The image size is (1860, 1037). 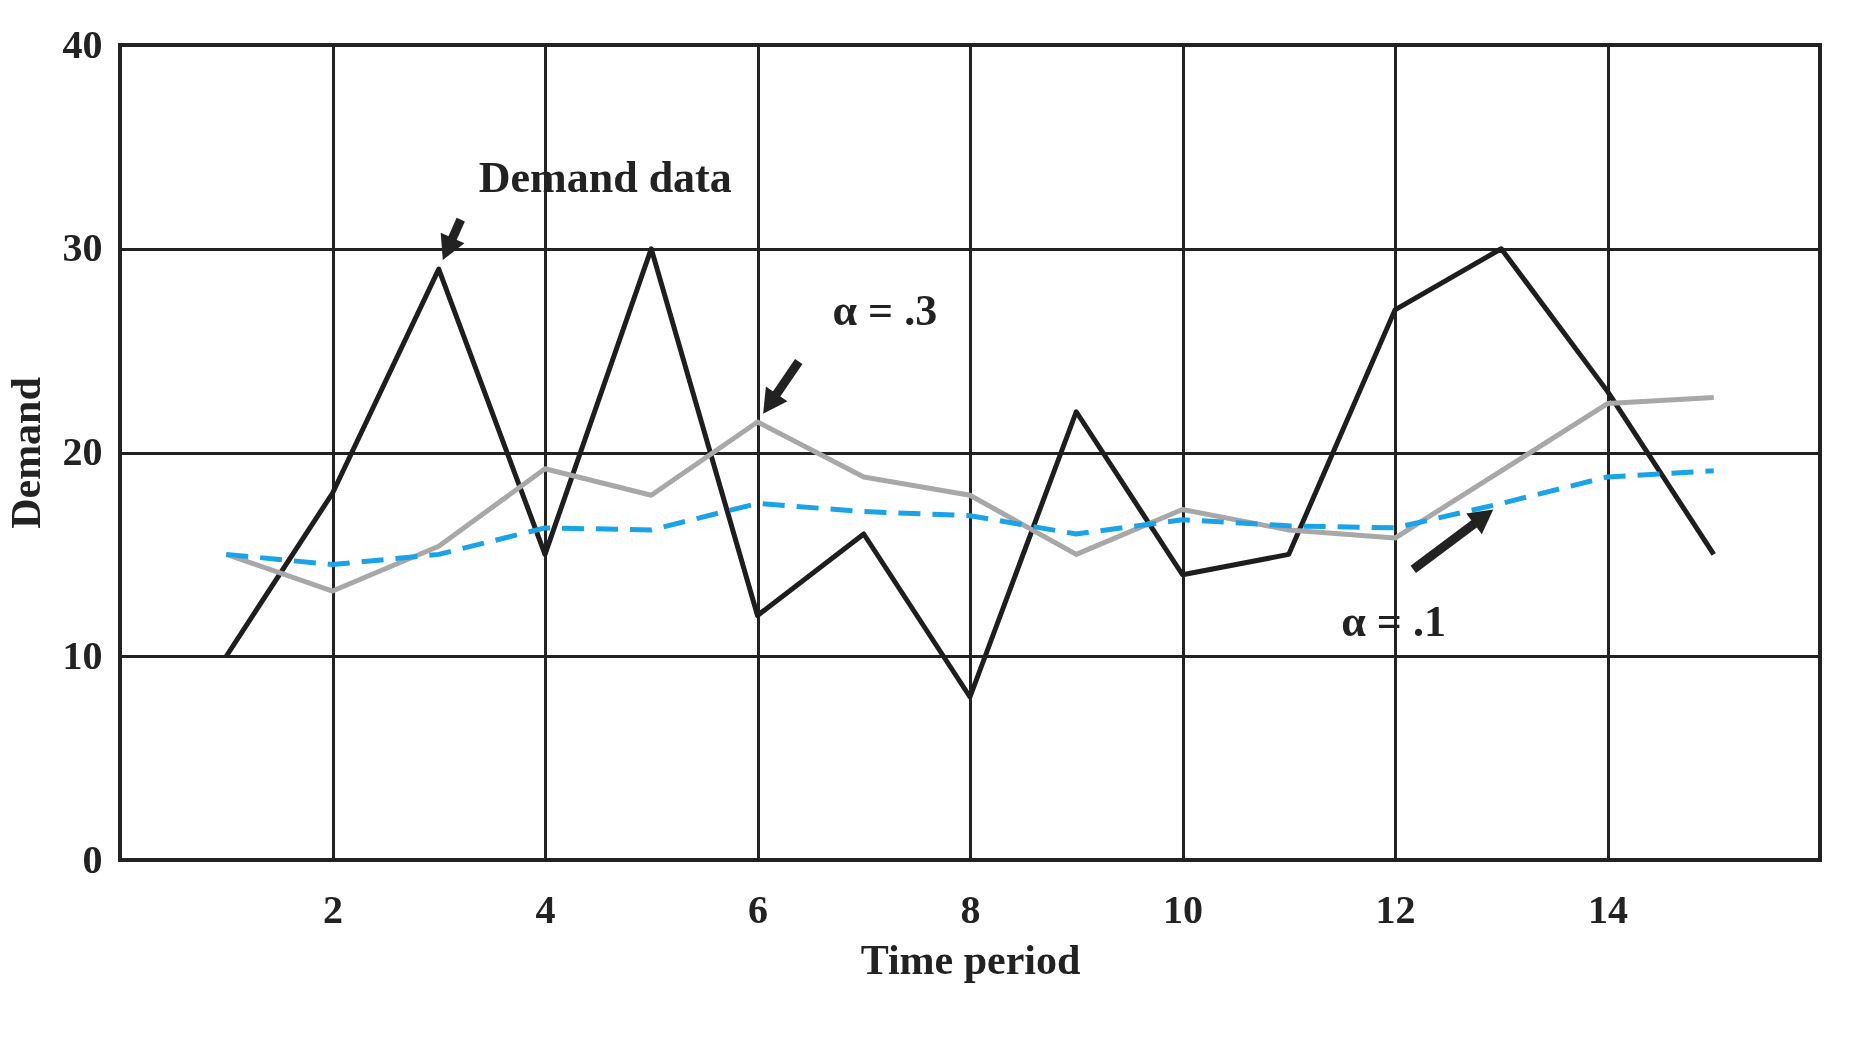 I want to click on x-tick-label: 4, so click(x=545, y=909).